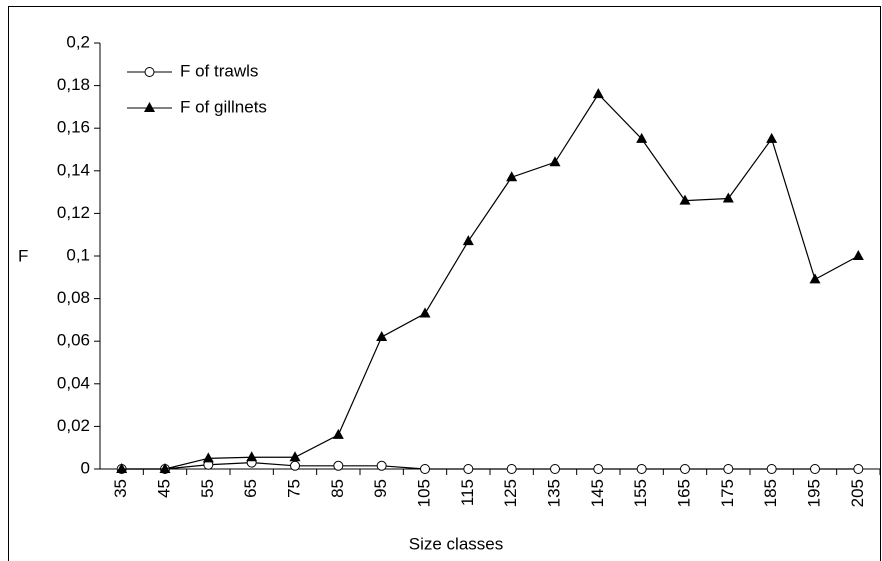 This screenshot has height=561, width=882. What do you see at coordinates (250, 488) in the screenshot?
I see `x-tick-label: 65` at bounding box center [250, 488].